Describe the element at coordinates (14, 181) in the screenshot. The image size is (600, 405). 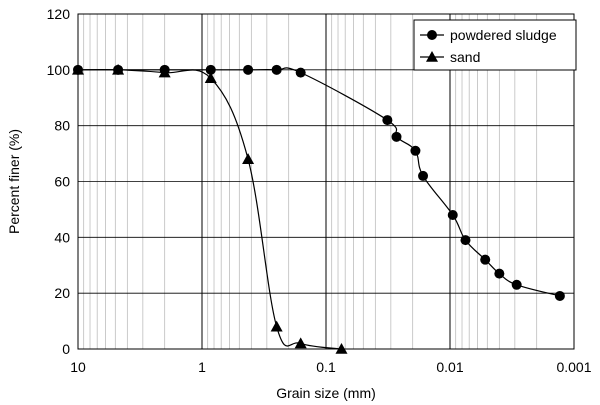
I see `y-axis-title: Percent finer (%)` at that location.